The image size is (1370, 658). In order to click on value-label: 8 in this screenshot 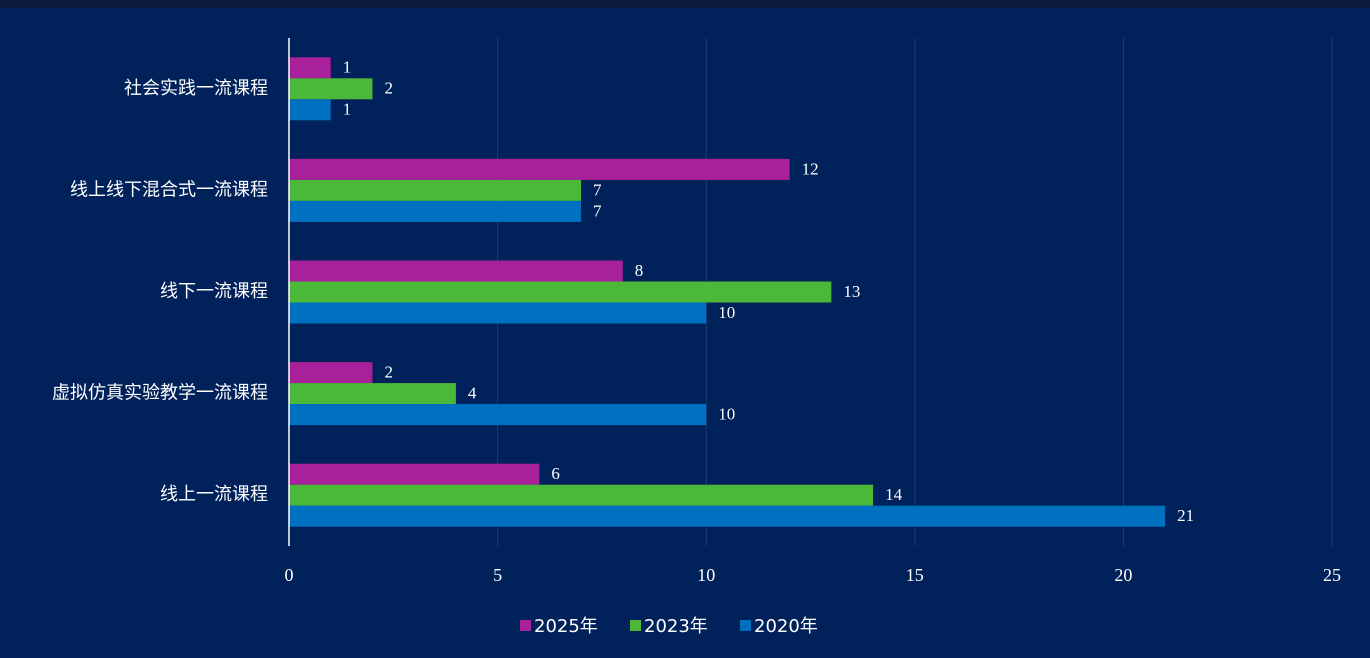, I will do `click(639, 270)`.